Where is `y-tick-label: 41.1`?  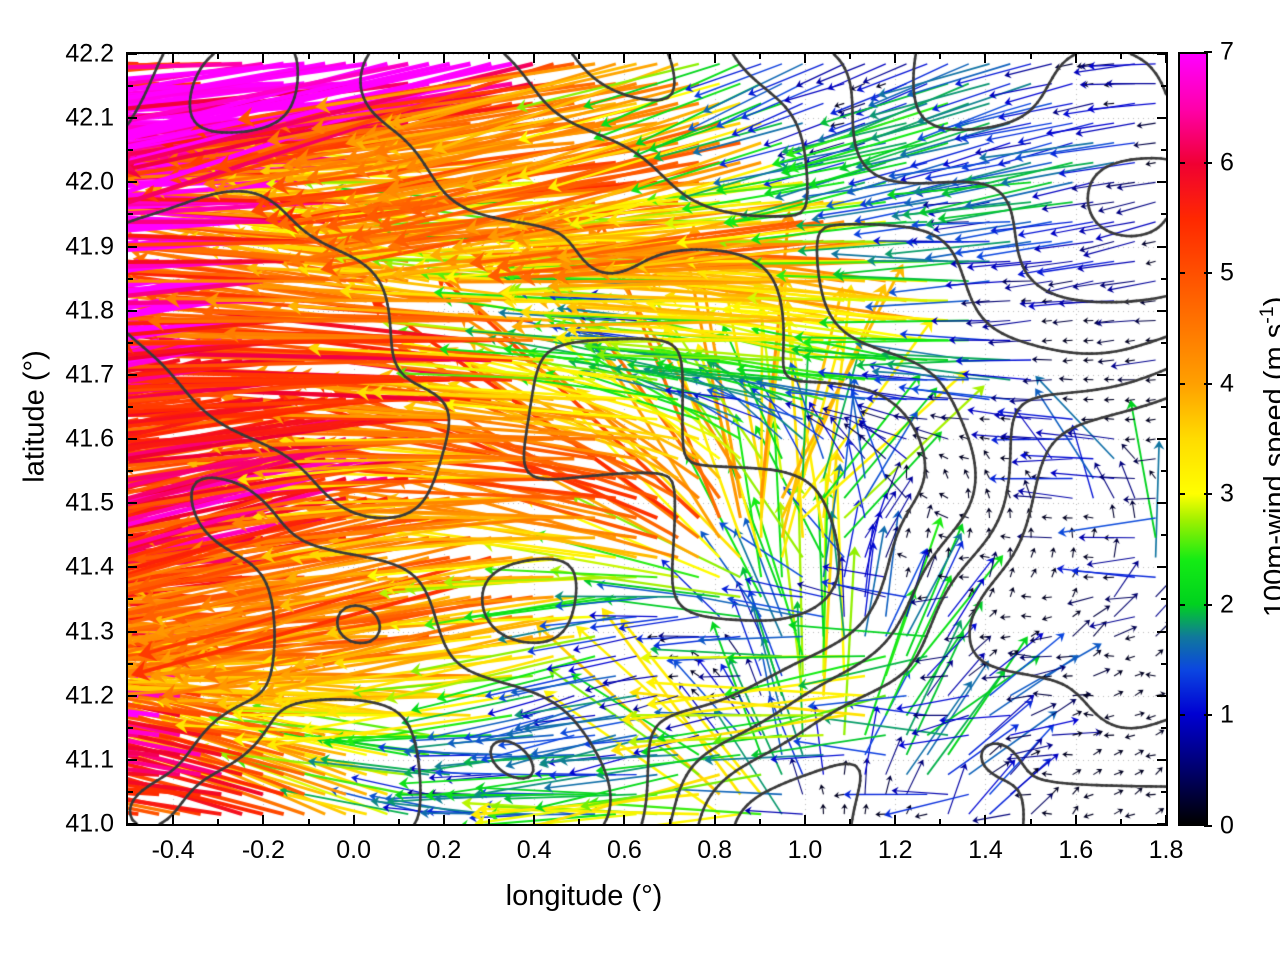 y-tick-label: 41.1 is located at coordinates (89, 759).